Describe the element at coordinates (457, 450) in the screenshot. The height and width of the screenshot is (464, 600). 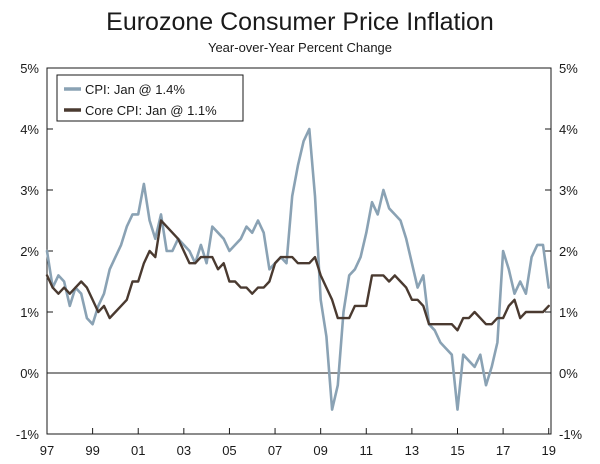
I see `x-tick-label: 15` at that location.